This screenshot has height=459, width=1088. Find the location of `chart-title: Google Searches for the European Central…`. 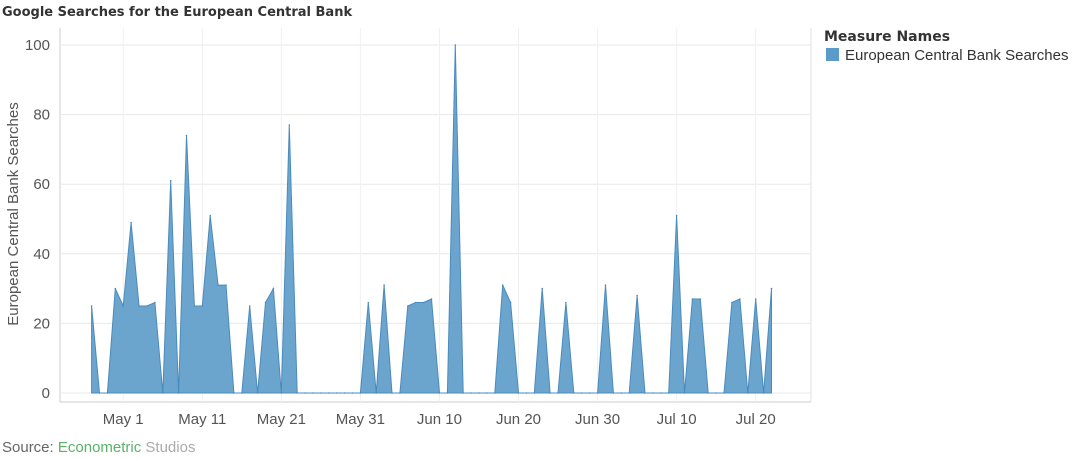

chart-title: Google Searches for the European Central… is located at coordinates (177, 12).